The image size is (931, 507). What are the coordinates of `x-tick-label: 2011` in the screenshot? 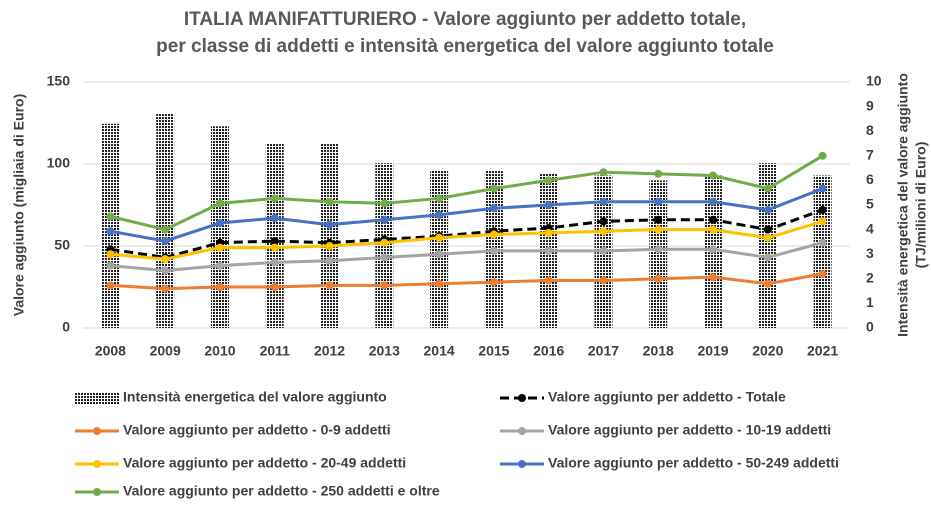 It's located at (275, 351).